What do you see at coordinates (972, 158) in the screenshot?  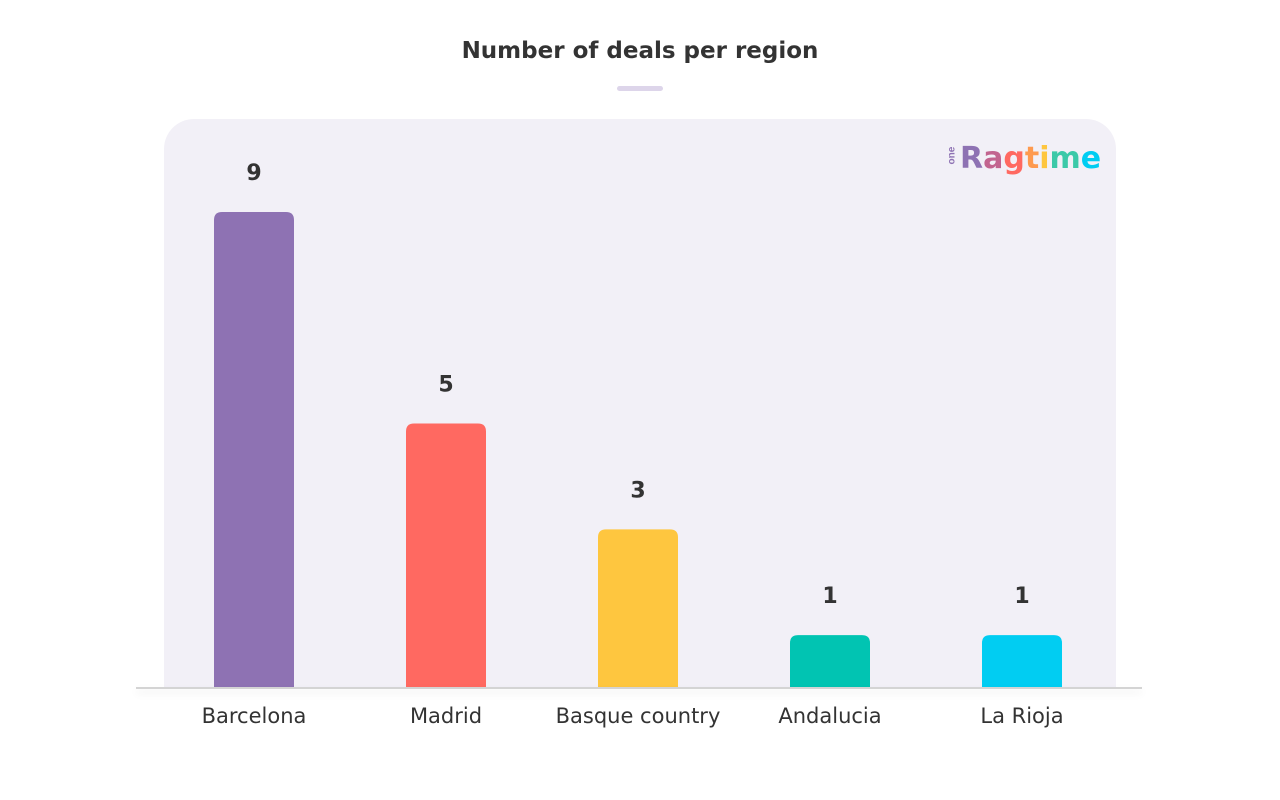 I see `logo-letter: R` at bounding box center [972, 158].